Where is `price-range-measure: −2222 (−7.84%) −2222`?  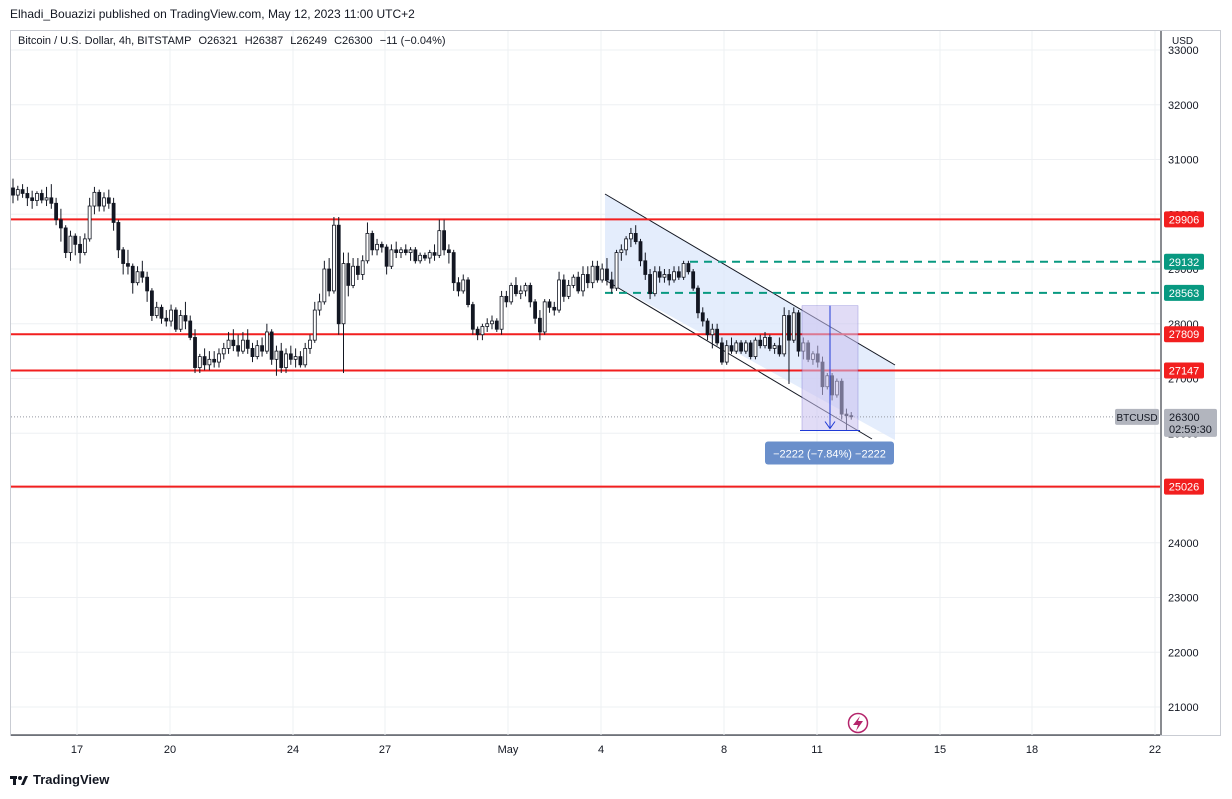
price-range-measure: −2222 (−7.84%) −2222 is located at coordinates (829, 385).